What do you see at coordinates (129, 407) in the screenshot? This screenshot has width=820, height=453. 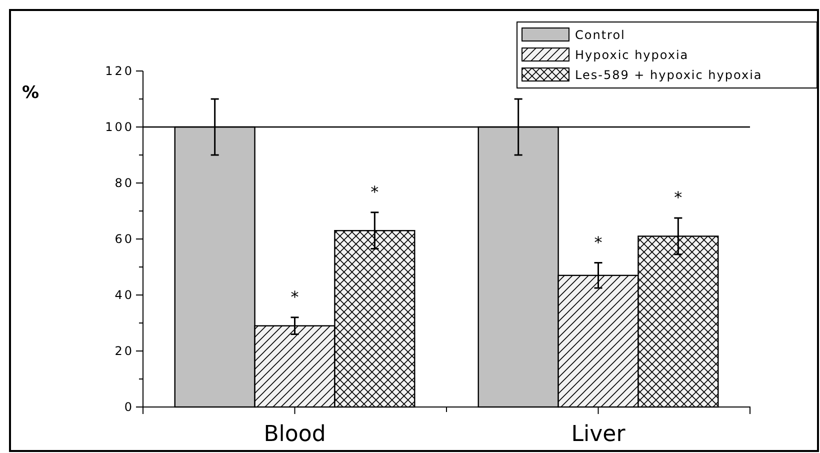 I see `y-tick-label: 0` at bounding box center [129, 407].